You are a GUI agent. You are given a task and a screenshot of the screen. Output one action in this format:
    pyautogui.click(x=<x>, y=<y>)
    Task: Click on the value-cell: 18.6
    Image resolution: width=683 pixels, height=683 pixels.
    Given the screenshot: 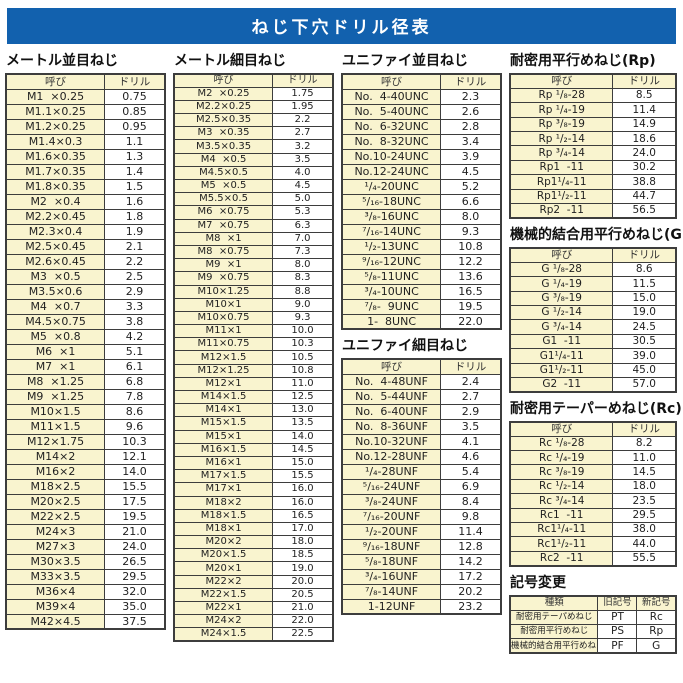 What is the action you would take?
    pyautogui.click(x=644, y=139)
    